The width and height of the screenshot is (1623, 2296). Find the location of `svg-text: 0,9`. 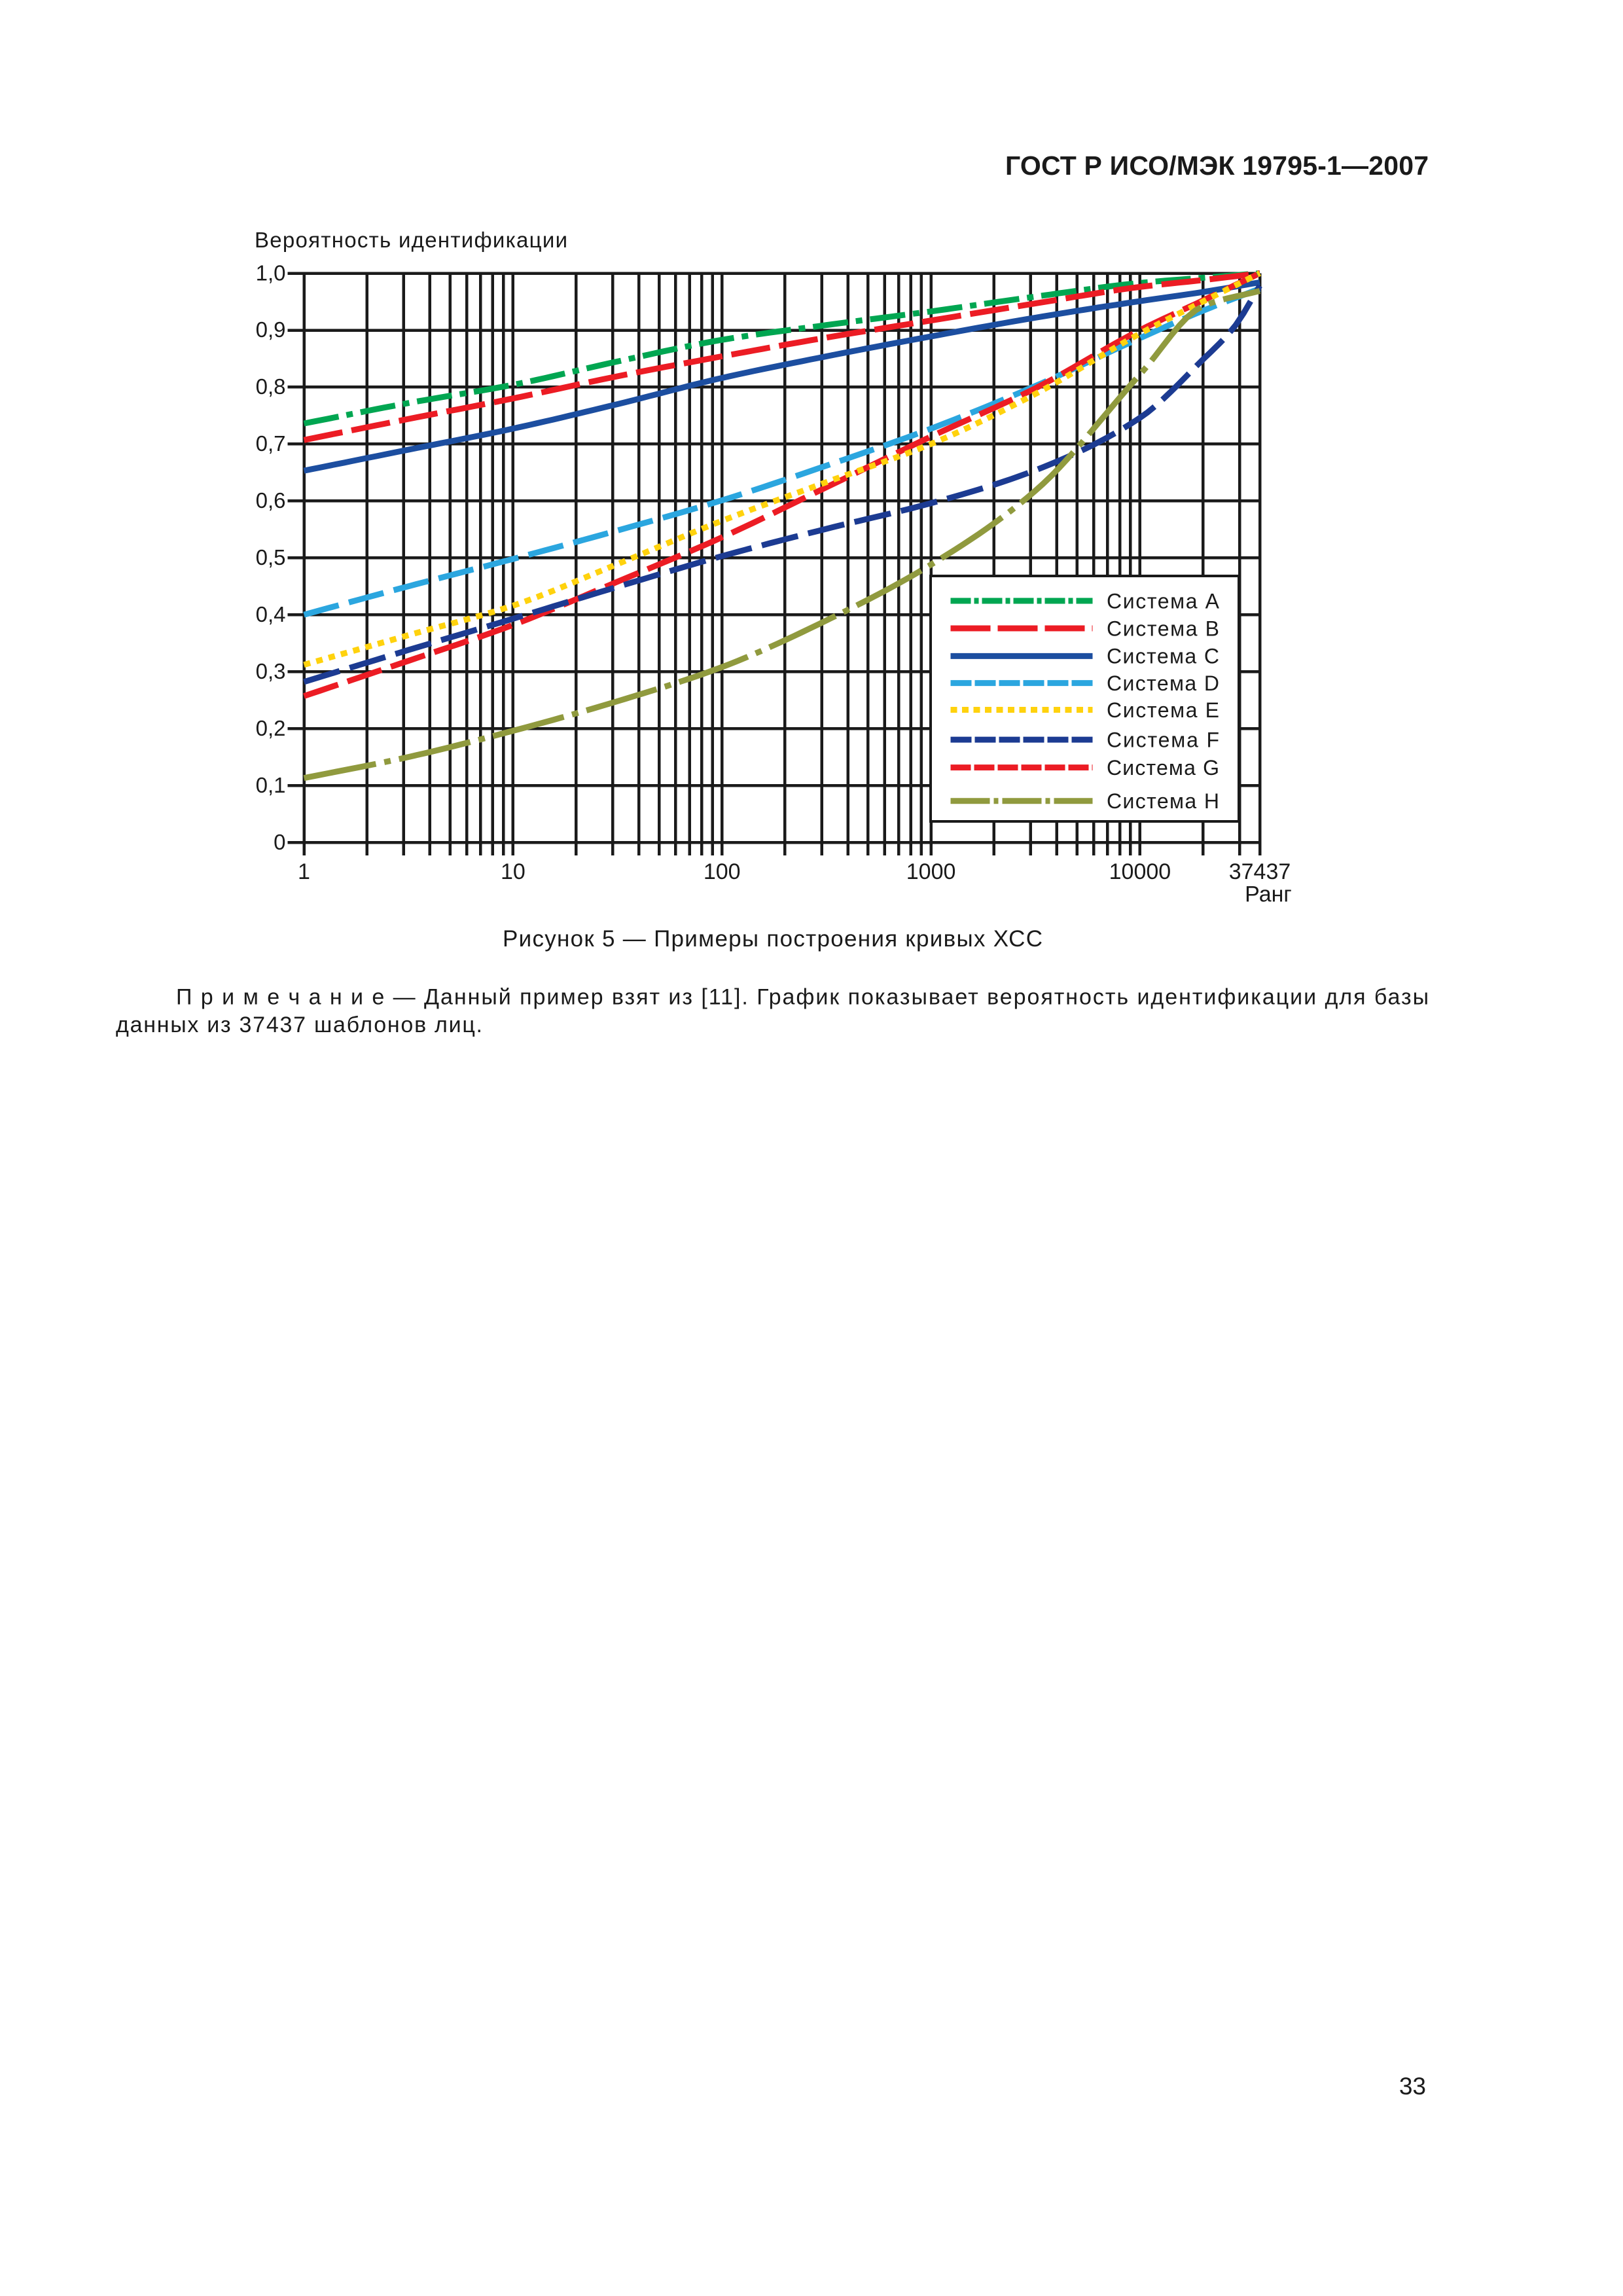

svg-text: 0,9 is located at coordinates (271, 329).